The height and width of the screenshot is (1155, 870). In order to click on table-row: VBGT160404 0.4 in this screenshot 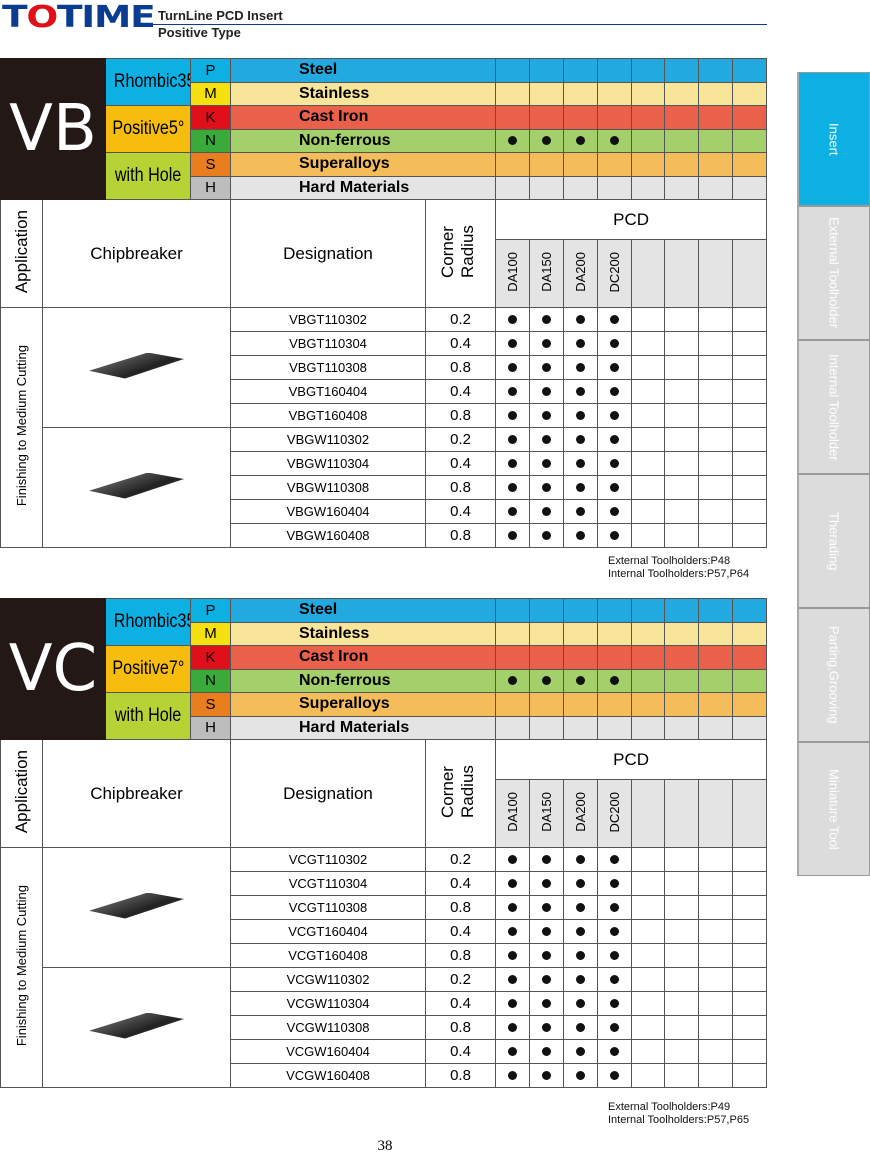, I will do `click(384, 391)`.